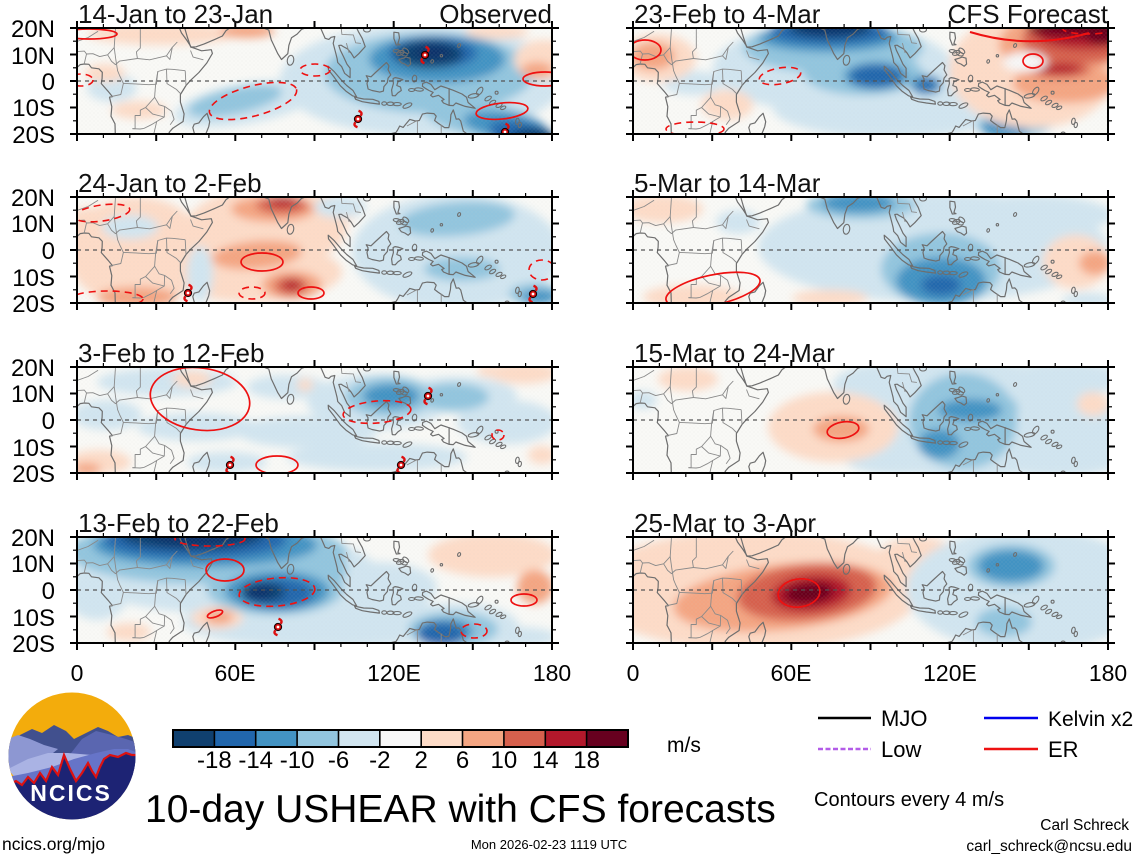 The image size is (1135, 865). I want to click on svg-text: MJO, so click(904, 718).